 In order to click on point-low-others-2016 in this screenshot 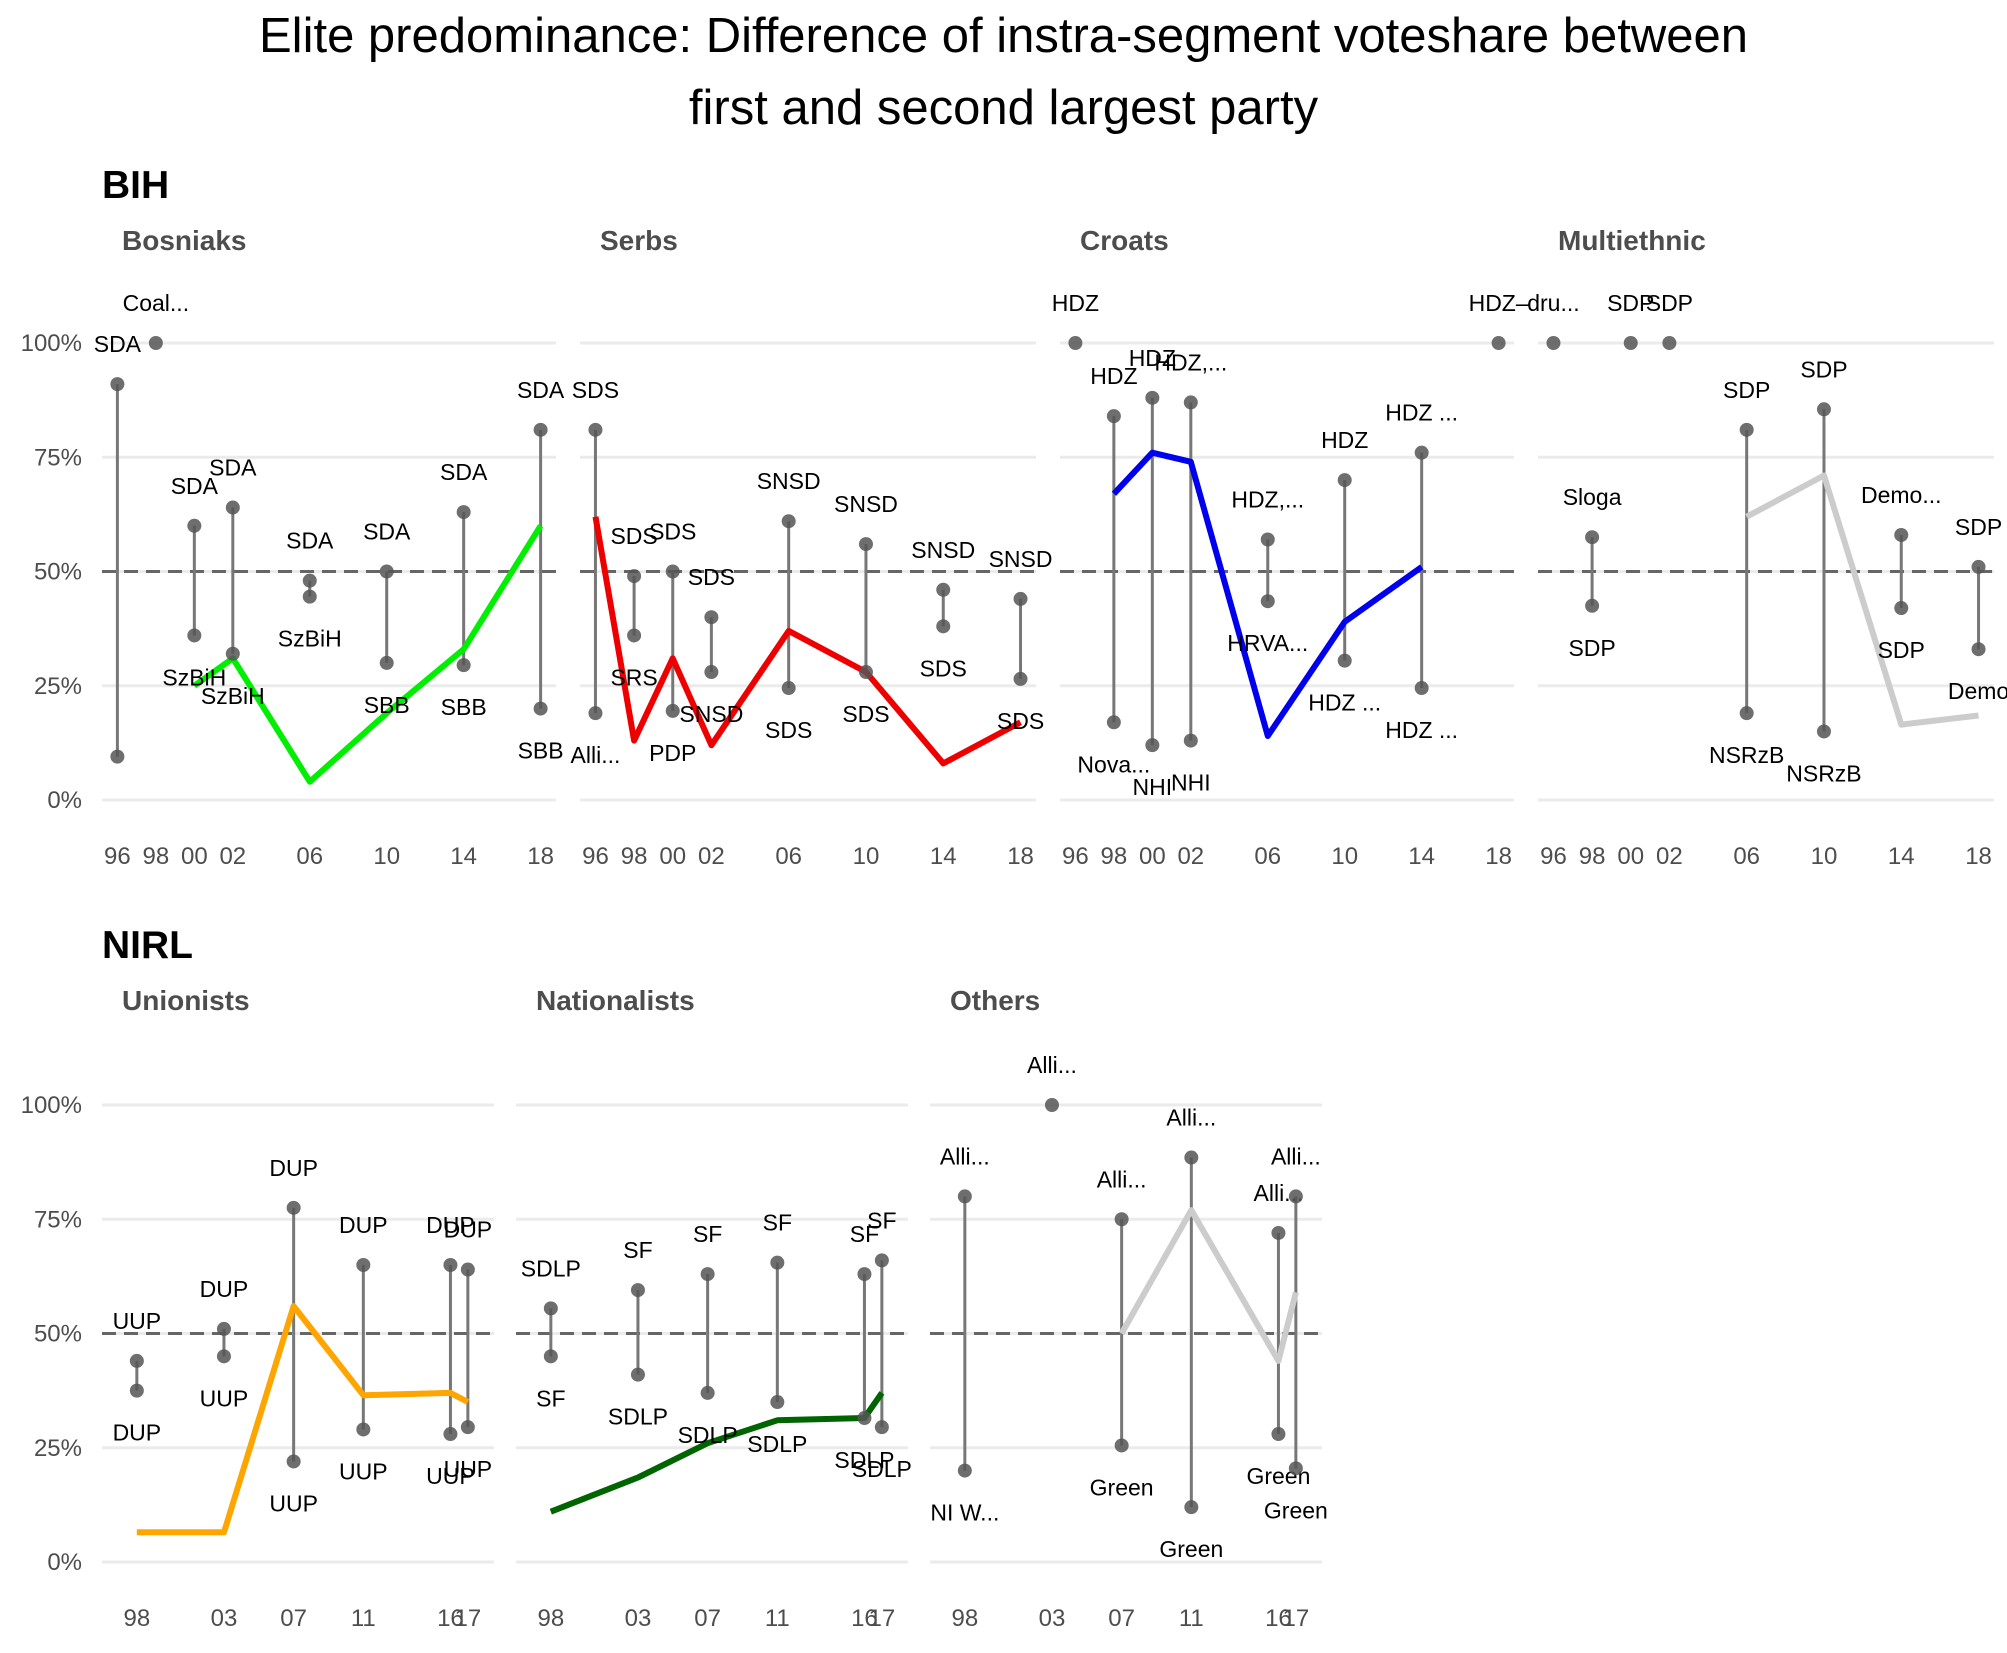, I will do `click(1278, 1434)`.